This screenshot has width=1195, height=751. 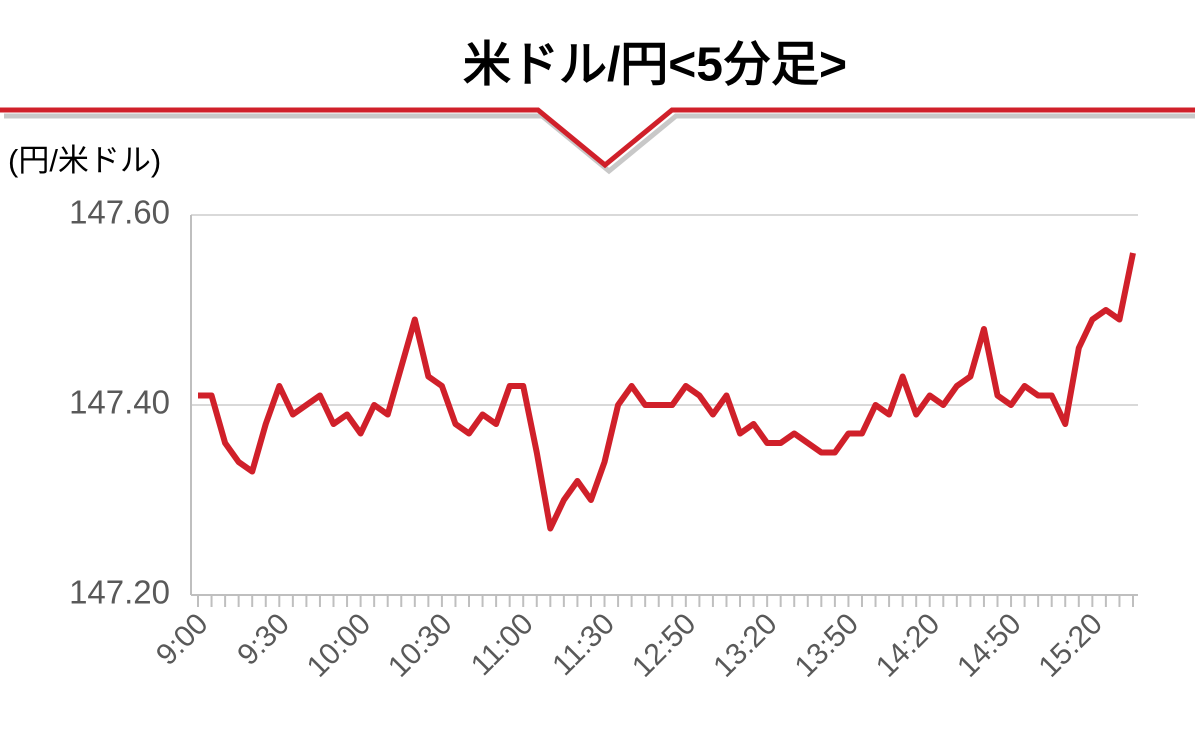 I want to click on x-tick-label: 13:50, so click(x=827, y=645).